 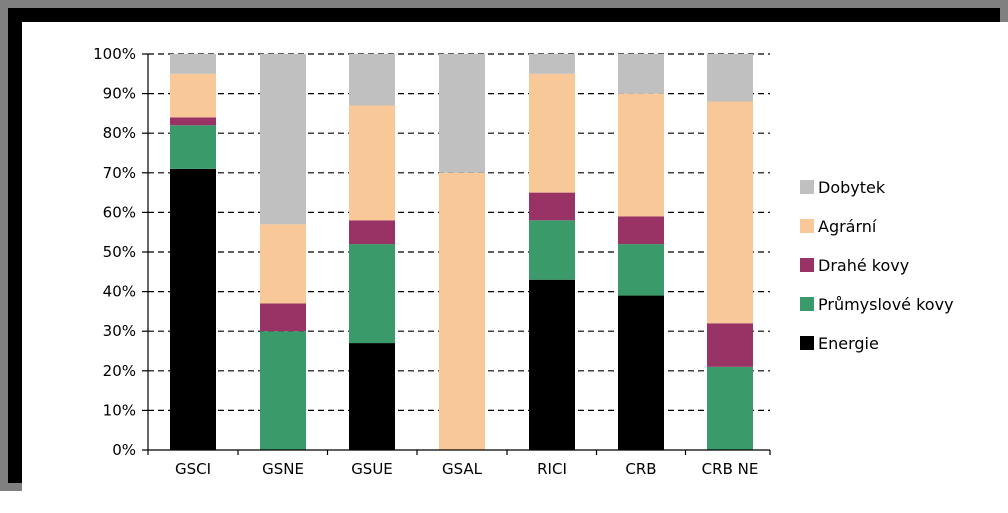 What do you see at coordinates (462, 469) in the screenshot?
I see `x-tick-label: GSAL` at bounding box center [462, 469].